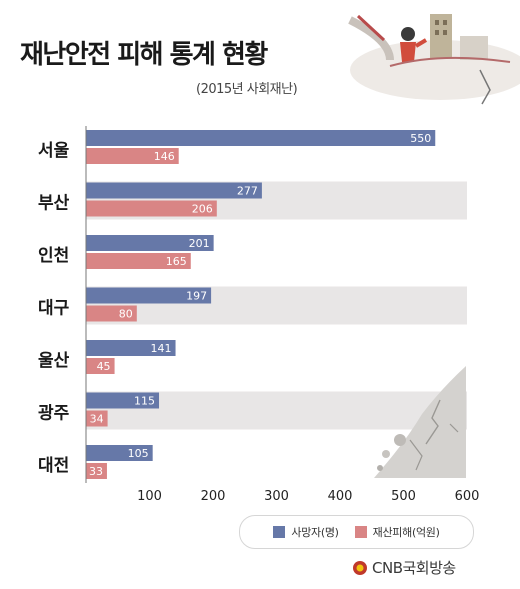  What do you see at coordinates (196, 296) in the screenshot?
I see `value-label-deaths: 197` at bounding box center [196, 296].